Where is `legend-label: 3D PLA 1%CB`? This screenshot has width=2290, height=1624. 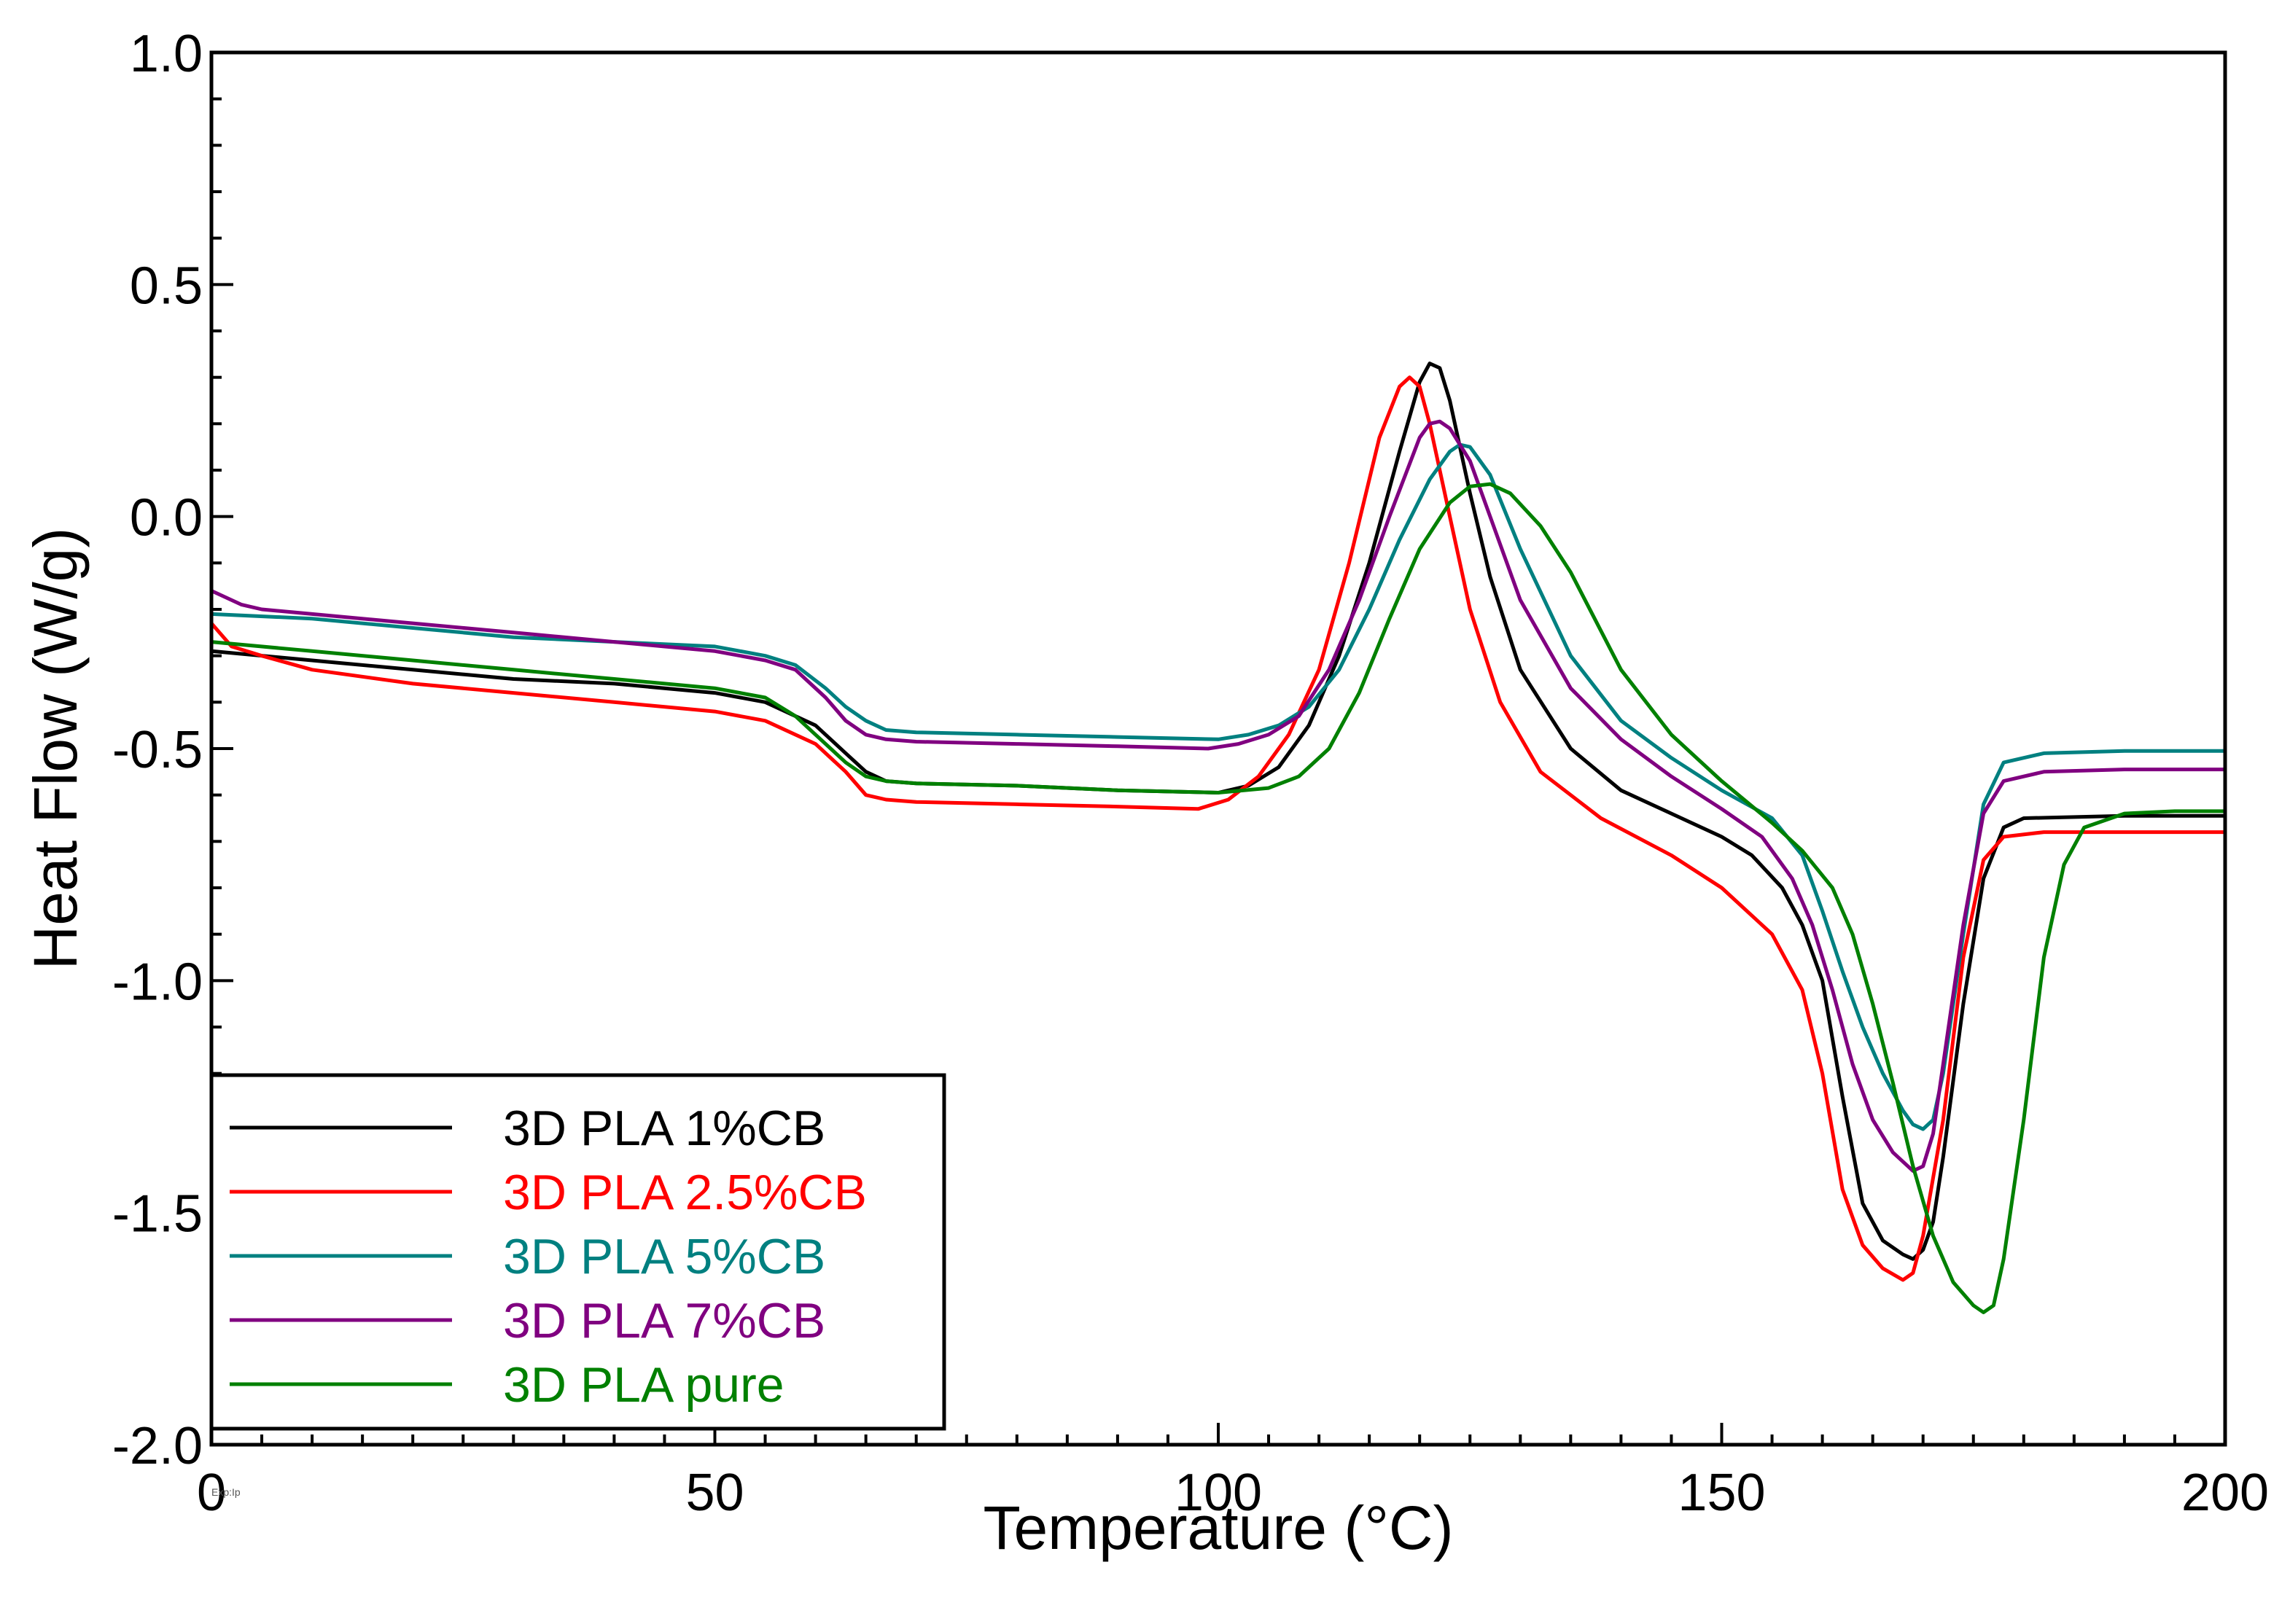
legend-label: 3D PLA 1%CB is located at coordinates (664, 1128).